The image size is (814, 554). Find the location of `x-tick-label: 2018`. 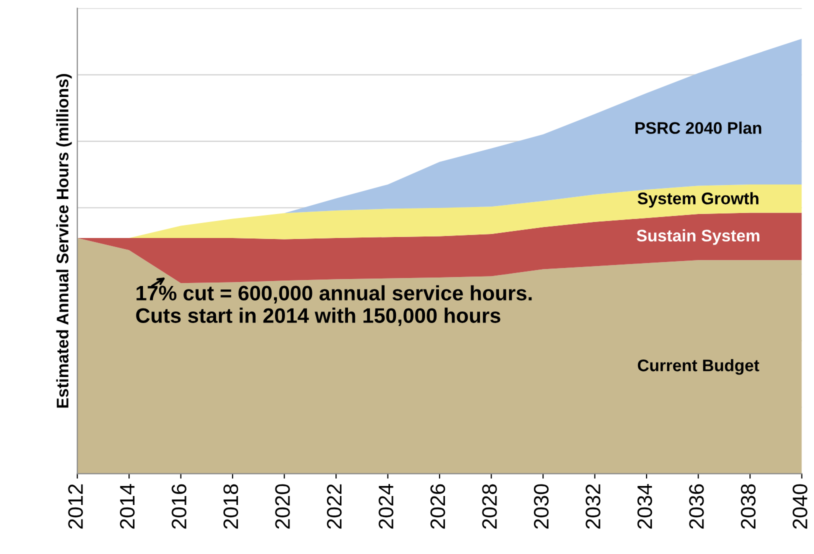

x-tick-label: 2018 is located at coordinates (230, 506).